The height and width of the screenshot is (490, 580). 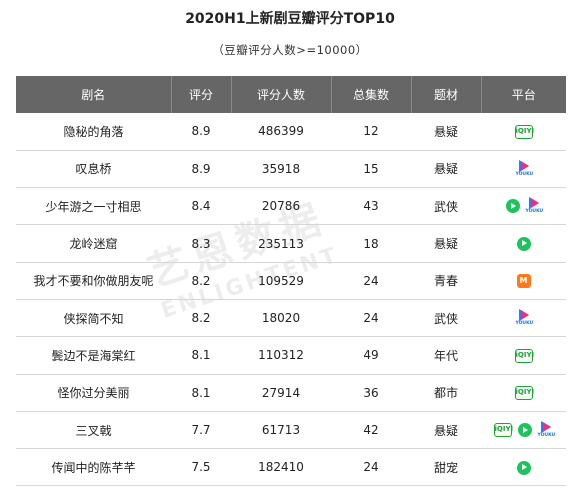 What do you see at coordinates (93, 169) in the screenshot?
I see `drama-name-cell: 叹息桥` at bounding box center [93, 169].